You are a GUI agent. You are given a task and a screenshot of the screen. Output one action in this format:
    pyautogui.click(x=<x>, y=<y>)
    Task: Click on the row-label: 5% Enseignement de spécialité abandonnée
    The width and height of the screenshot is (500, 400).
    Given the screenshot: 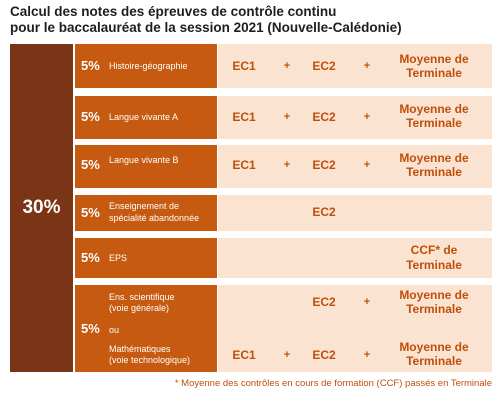 What is the action you would take?
    pyautogui.click(x=146, y=213)
    